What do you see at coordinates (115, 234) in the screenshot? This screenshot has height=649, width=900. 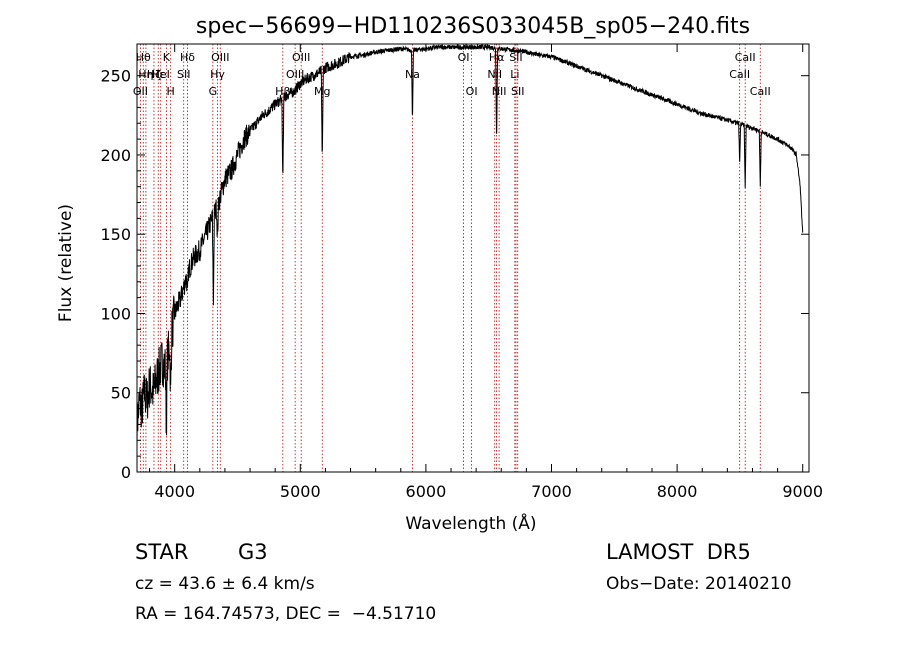 I see `y-tick-label: 150` at bounding box center [115, 234].